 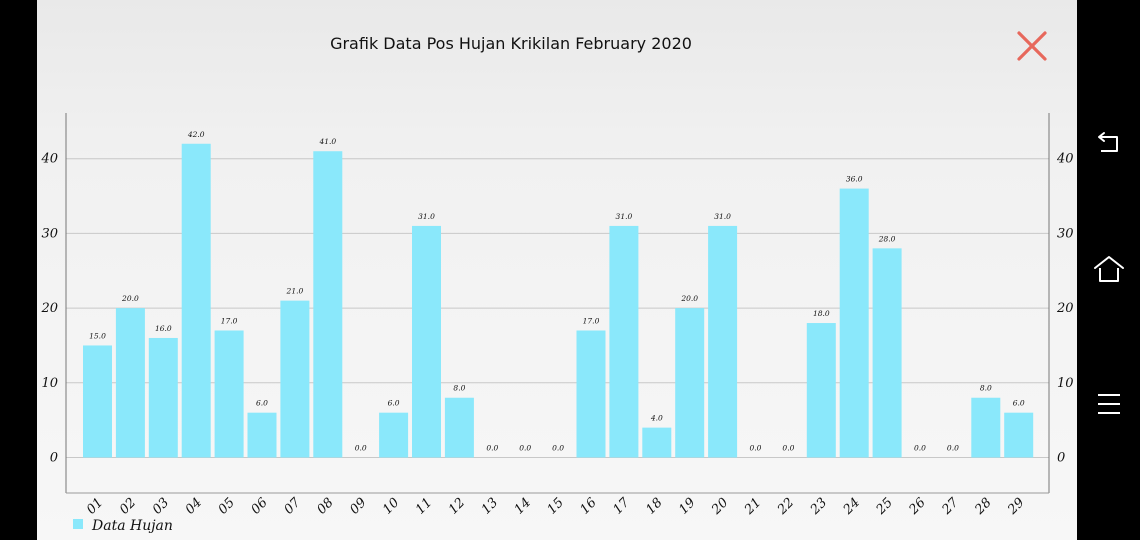 What do you see at coordinates (752, 506) in the screenshot?
I see `x-tick-label: 21` at bounding box center [752, 506].